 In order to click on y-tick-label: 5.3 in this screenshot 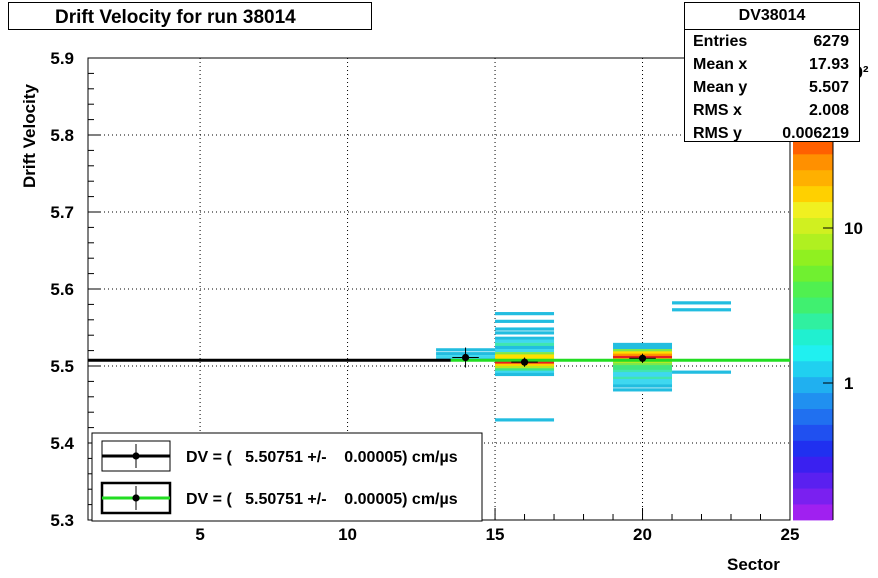, I will do `click(62, 520)`.